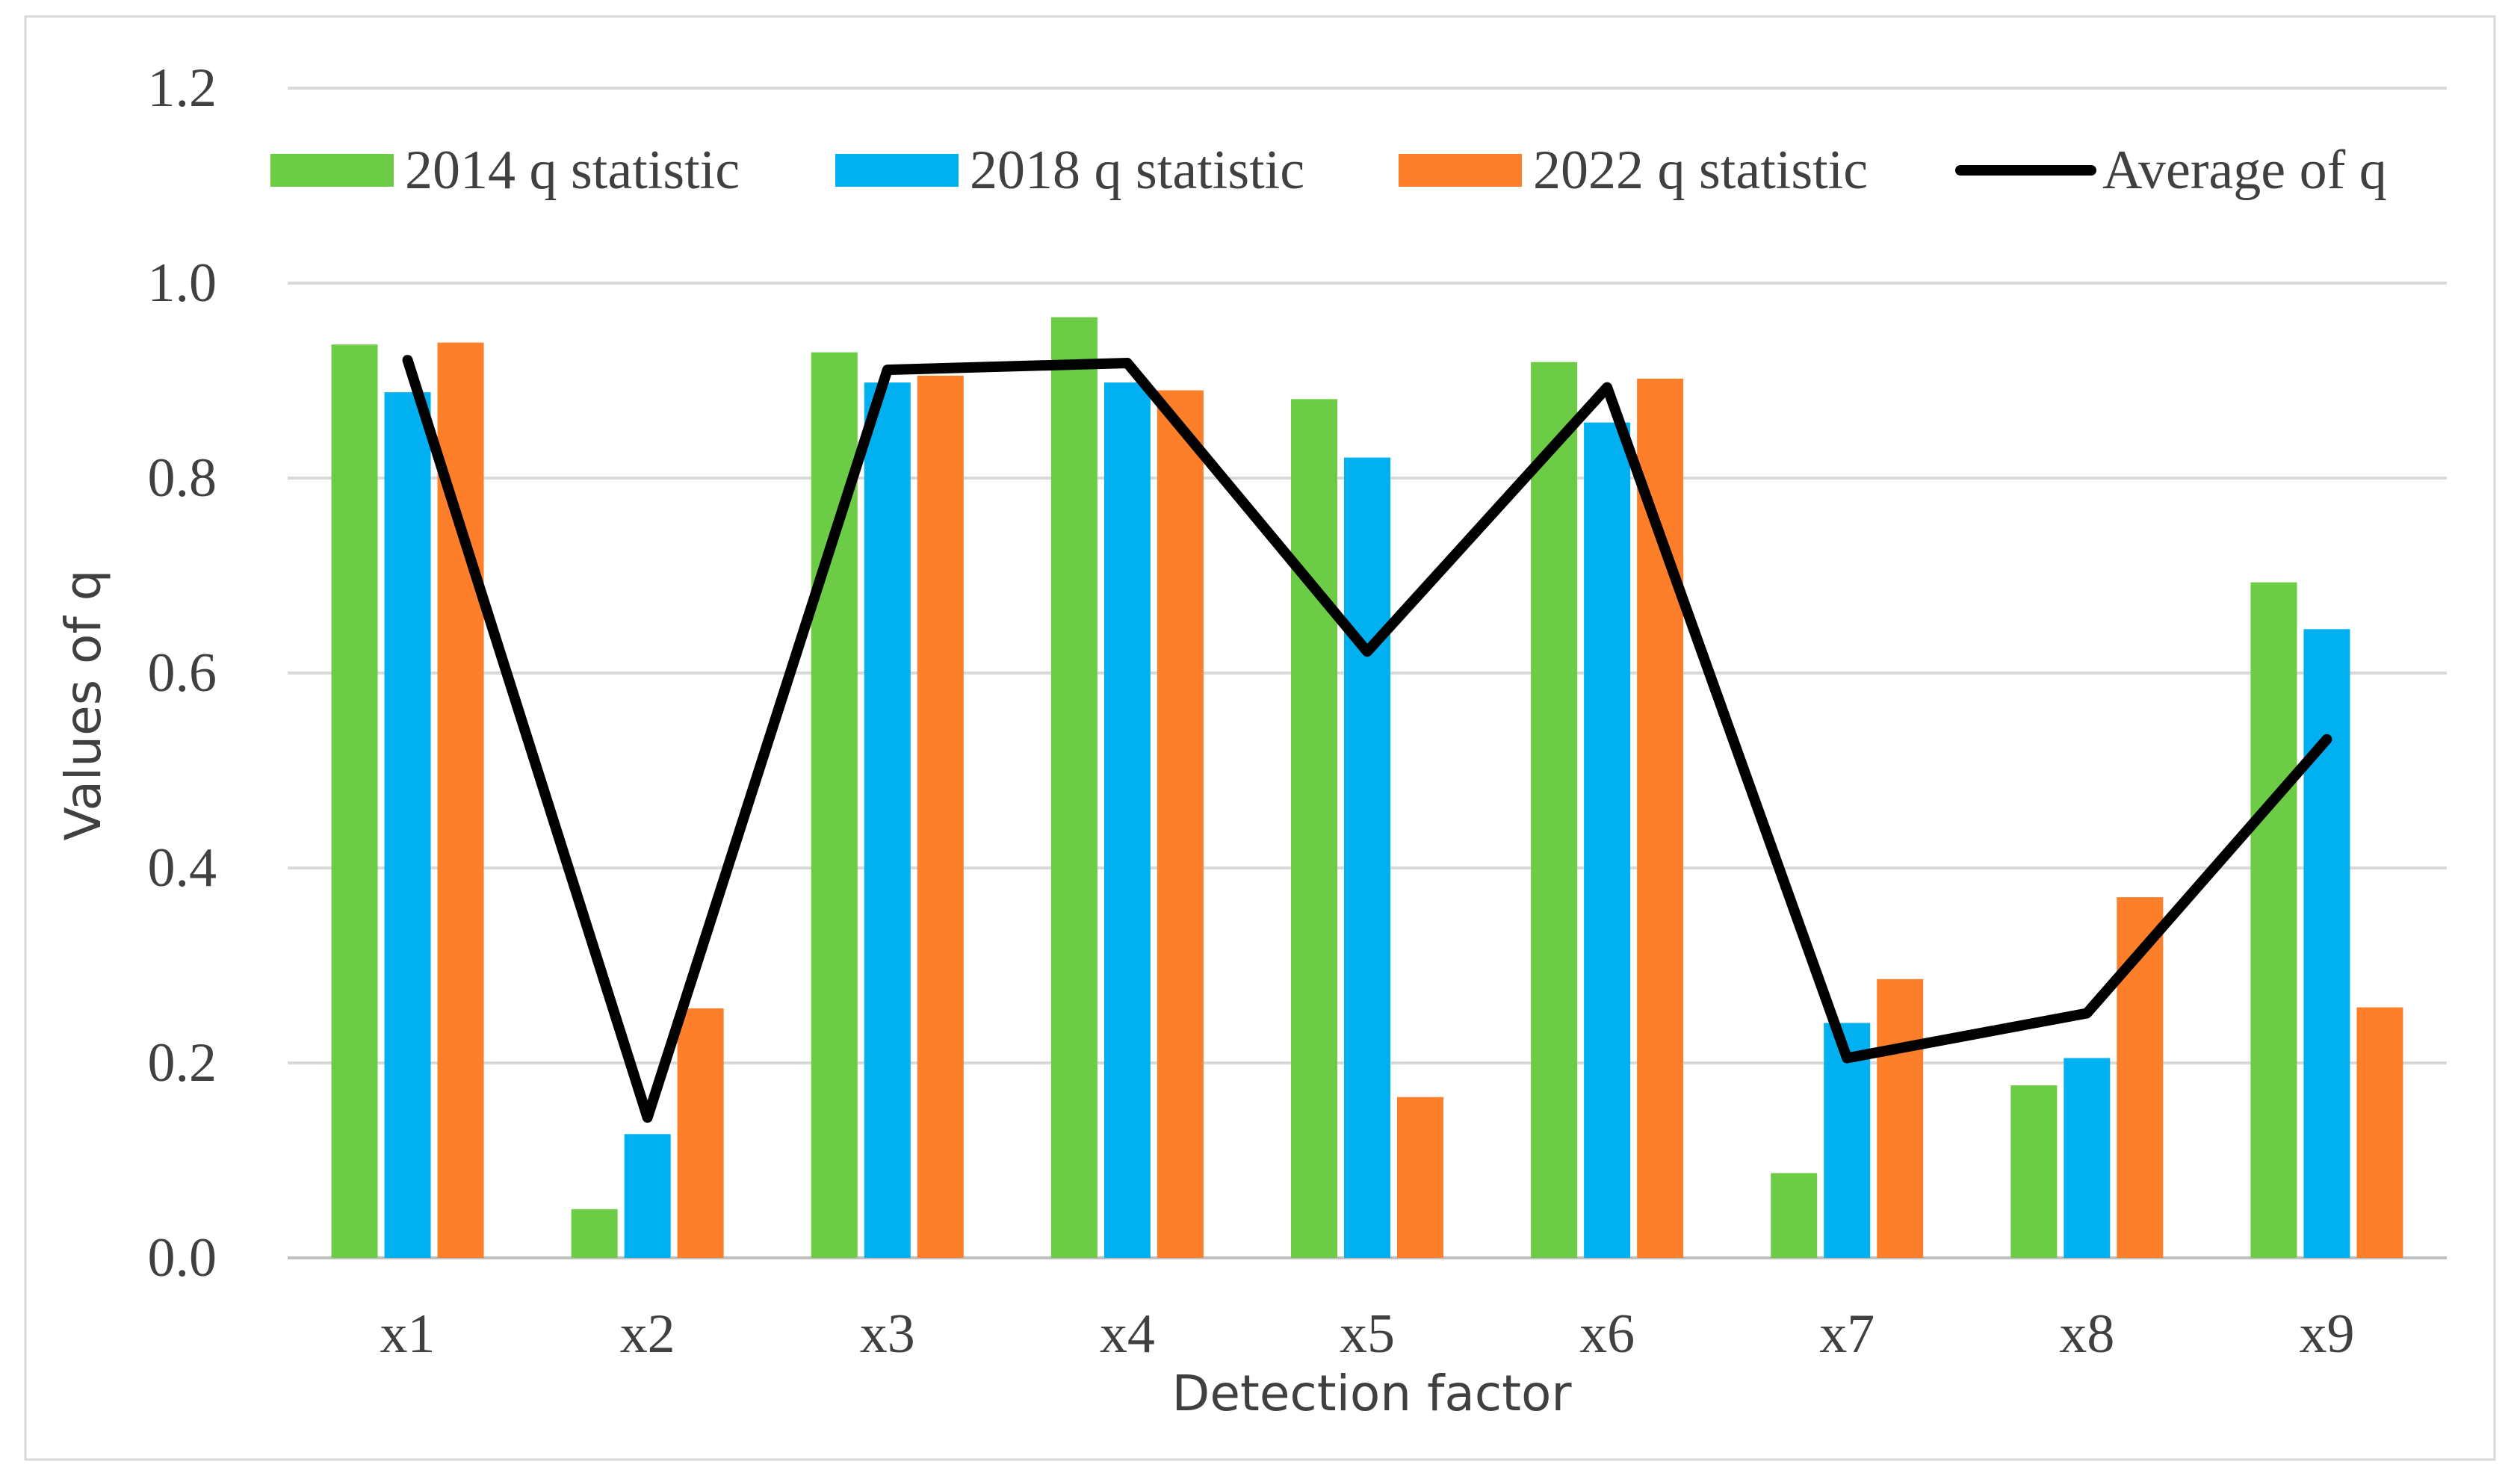  Describe the element at coordinates (1127, 820) in the screenshot. I see `bar-2018-x4` at that location.